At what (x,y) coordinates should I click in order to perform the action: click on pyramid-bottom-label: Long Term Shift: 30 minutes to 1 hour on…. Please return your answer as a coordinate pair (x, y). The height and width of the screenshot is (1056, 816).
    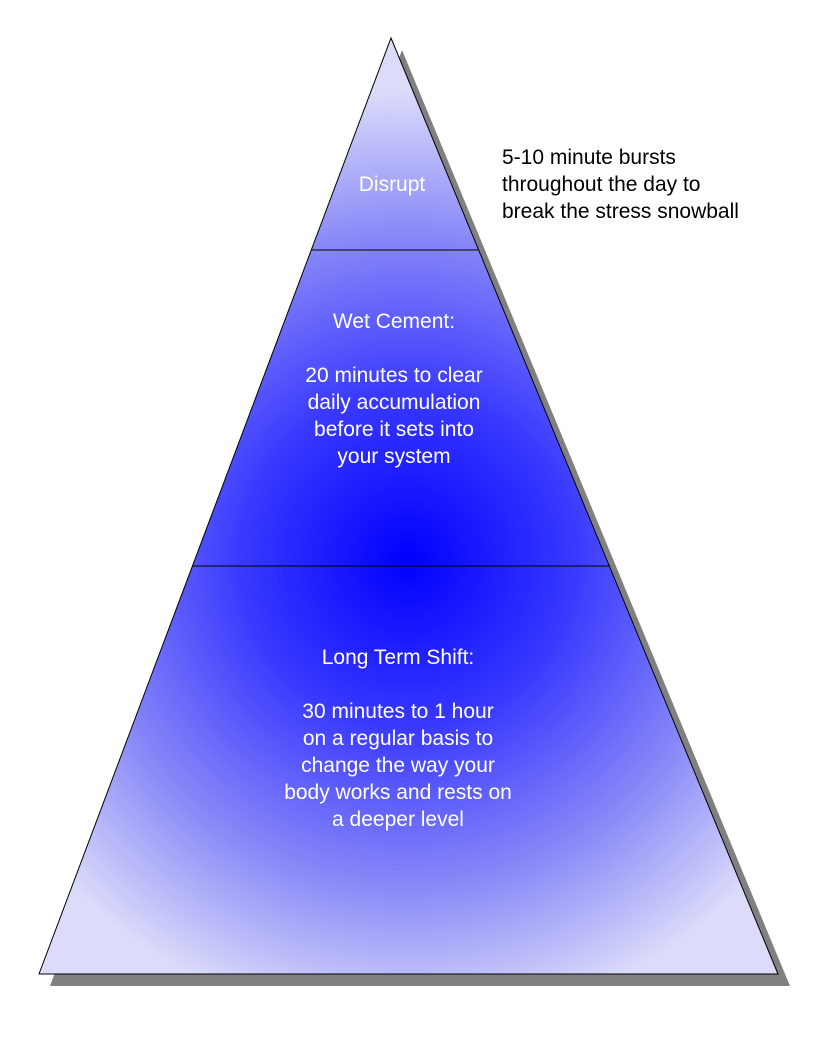
    Looking at the image, I should click on (398, 738).